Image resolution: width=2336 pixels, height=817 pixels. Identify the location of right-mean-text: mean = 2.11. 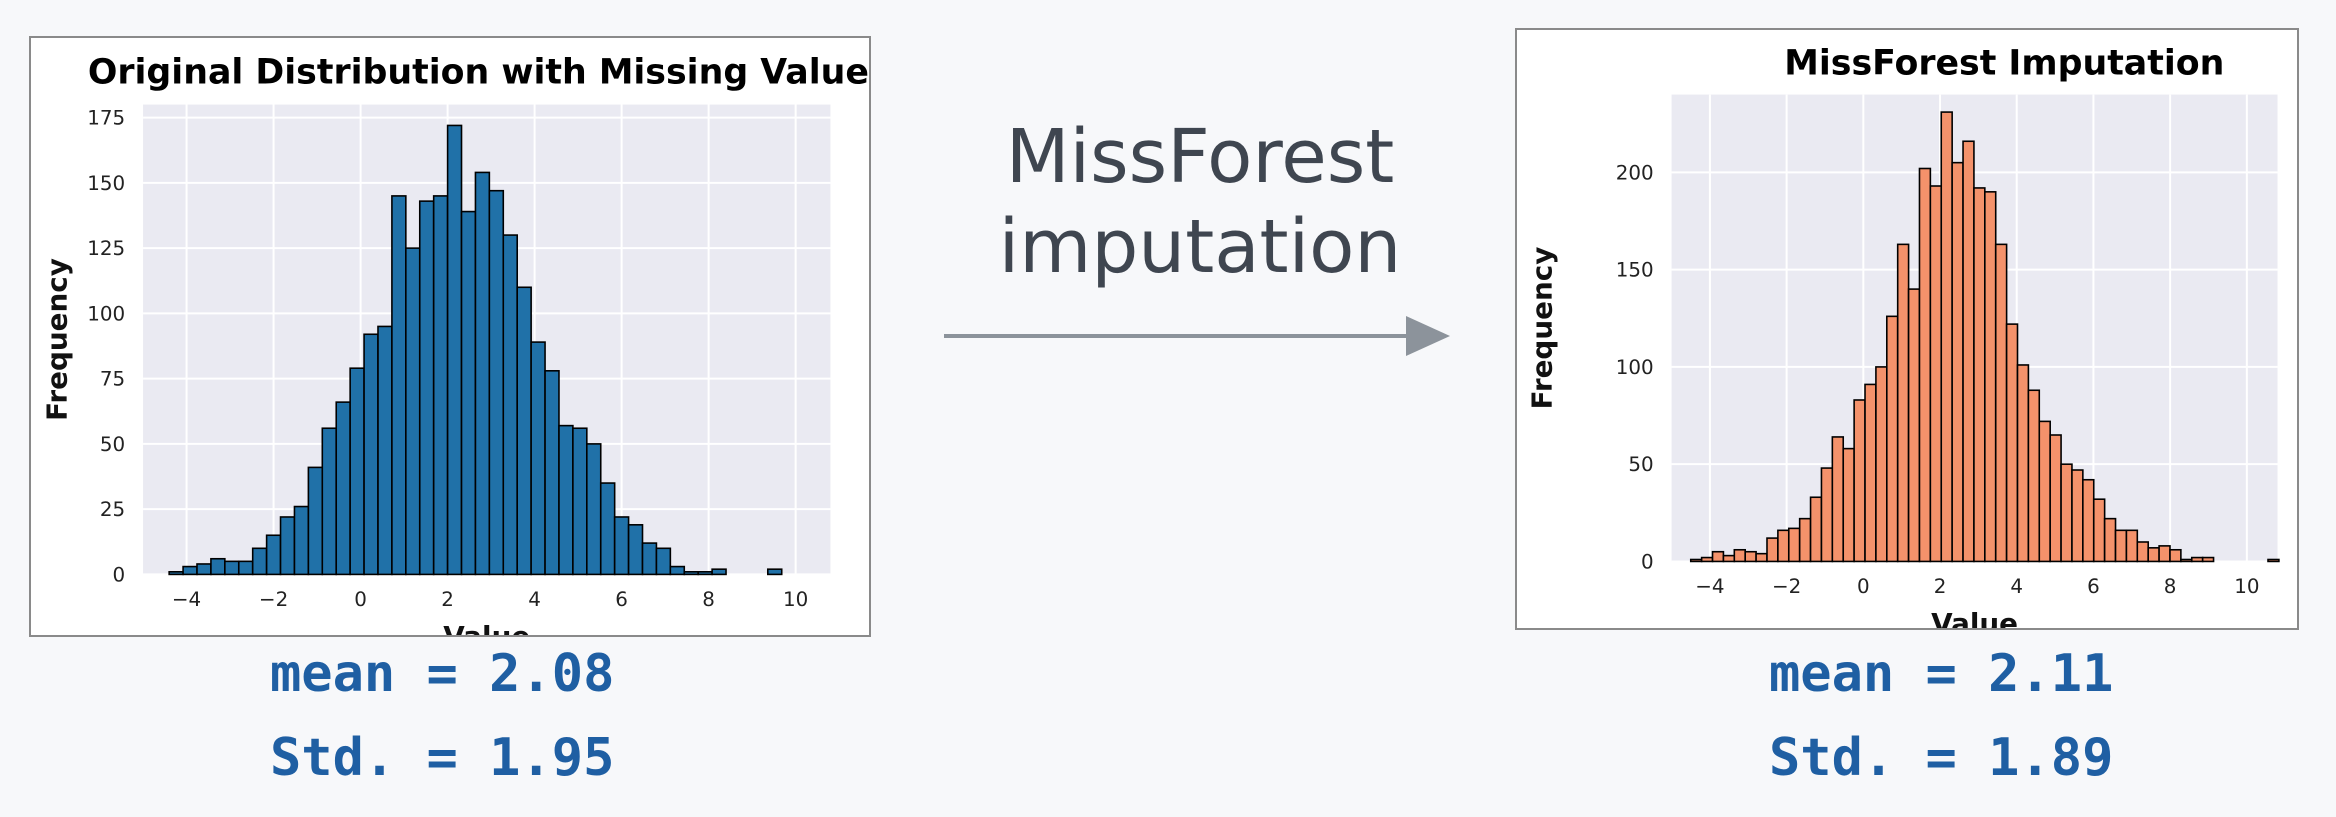
(1941, 674).